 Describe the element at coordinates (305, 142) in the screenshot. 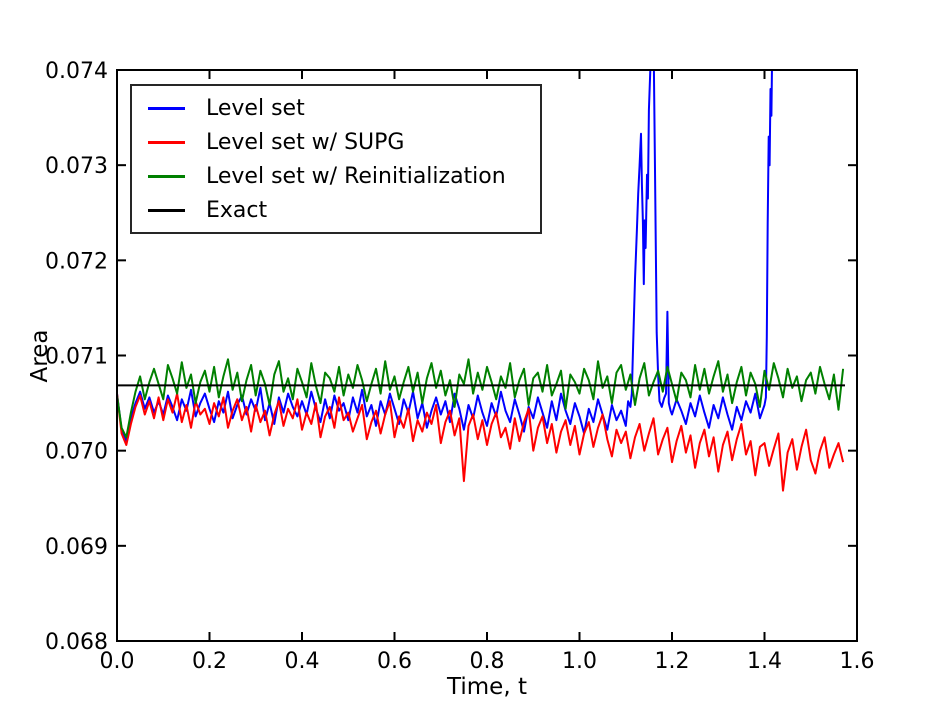

I see `legend-label: Level set w/ SUPG` at that location.